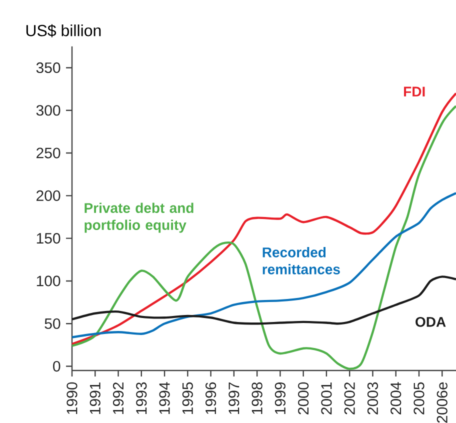 This screenshot has width=456, height=423. Describe the element at coordinates (442, 402) in the screenshot. I see `x-tick-label: 2006e` at that location.